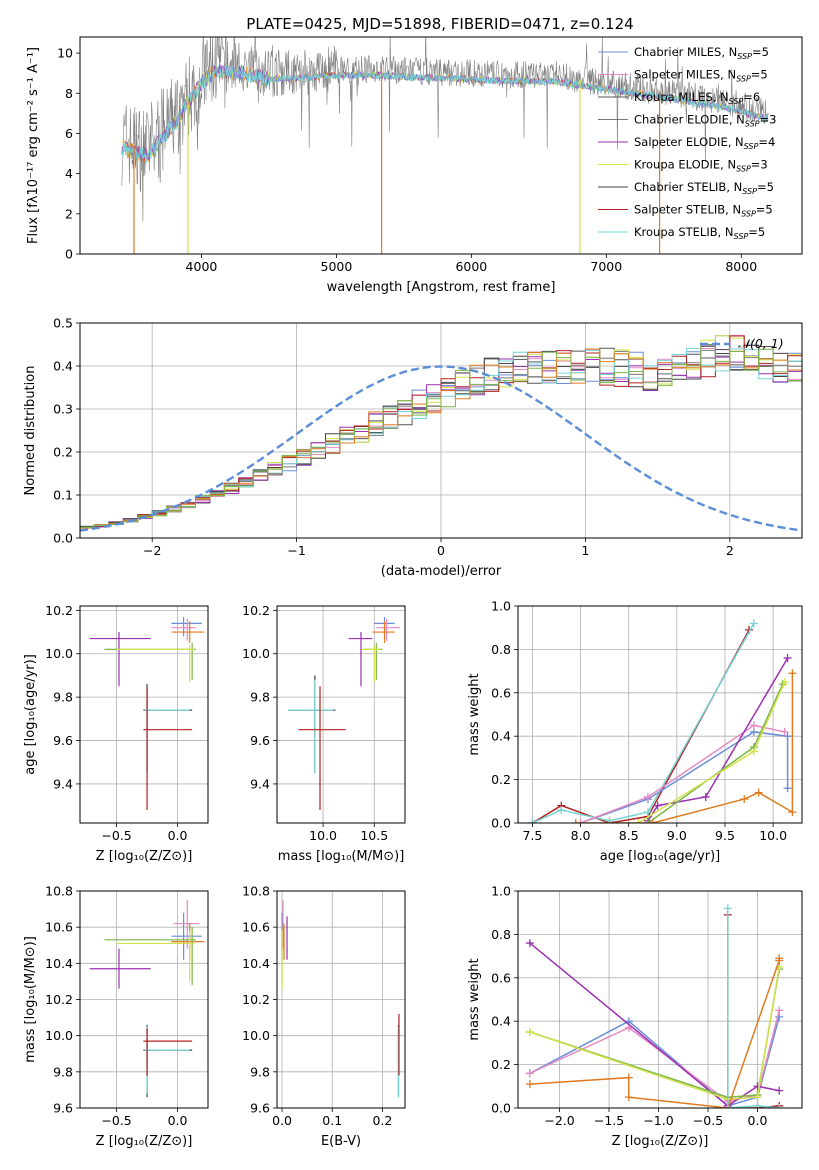 Image resolution: width=819 pixels, height=1170 pixels. What do you see at coordinates (341, 856) in the screenshot?
I see `x-axis-label: mass [log₁₀(M/M⊙)]` at bounding box center [341, 856].